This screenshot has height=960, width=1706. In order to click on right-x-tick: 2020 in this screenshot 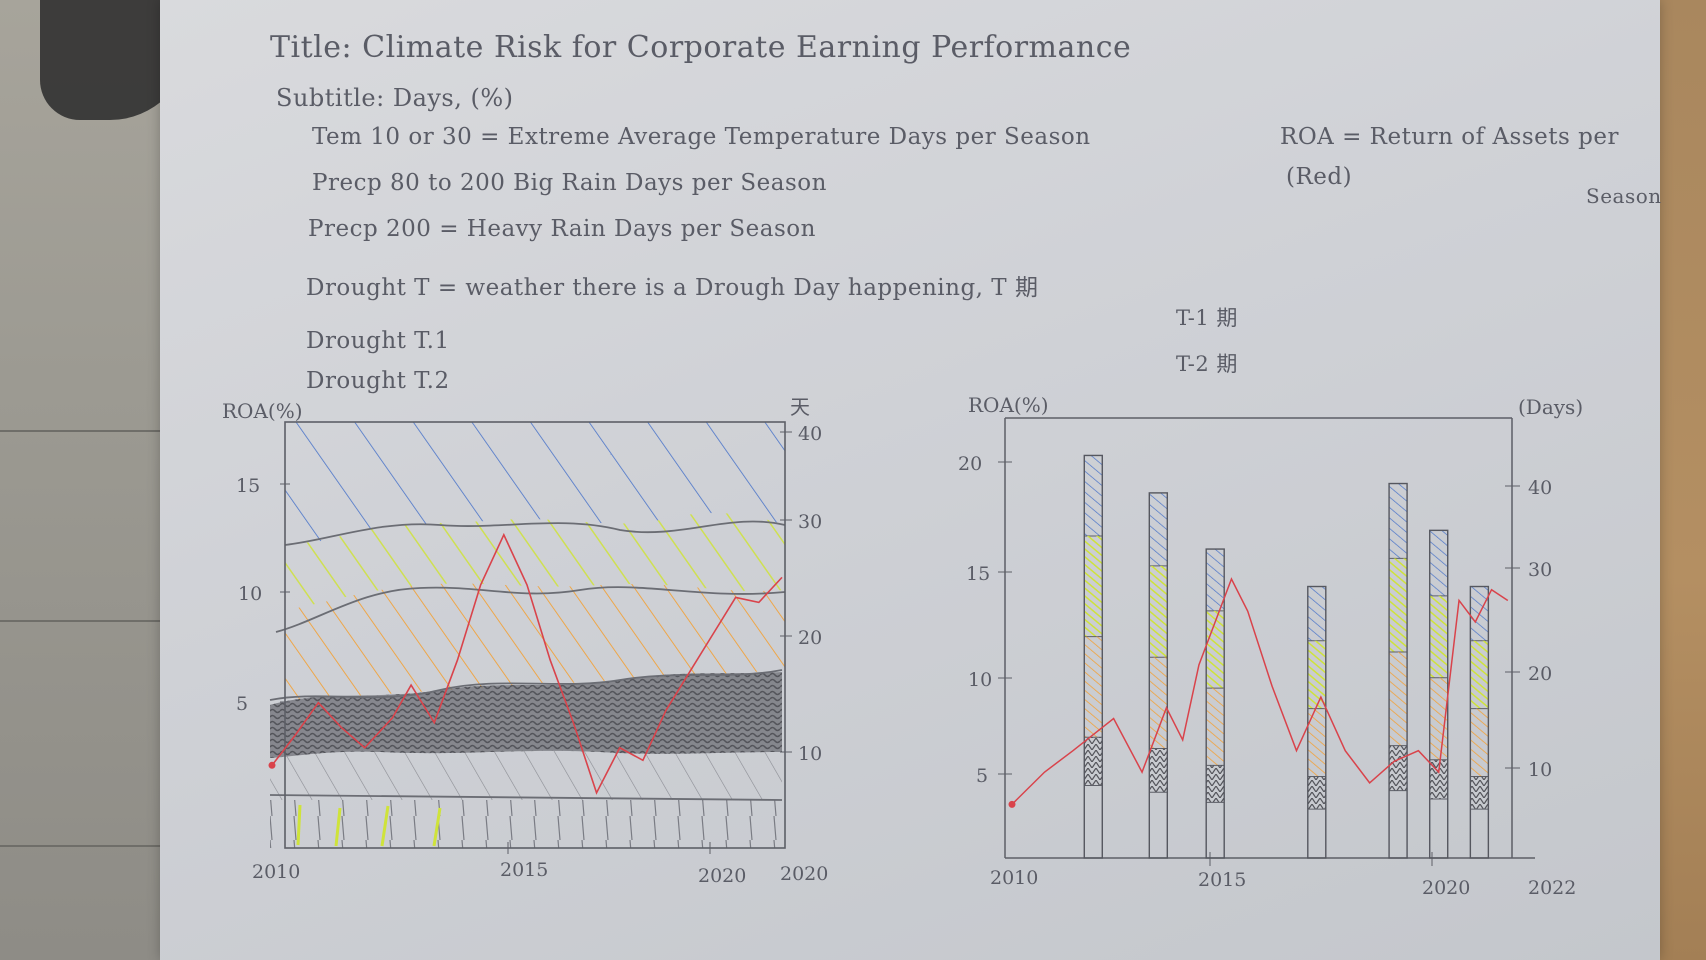, I will do `click(1446, 888)`.